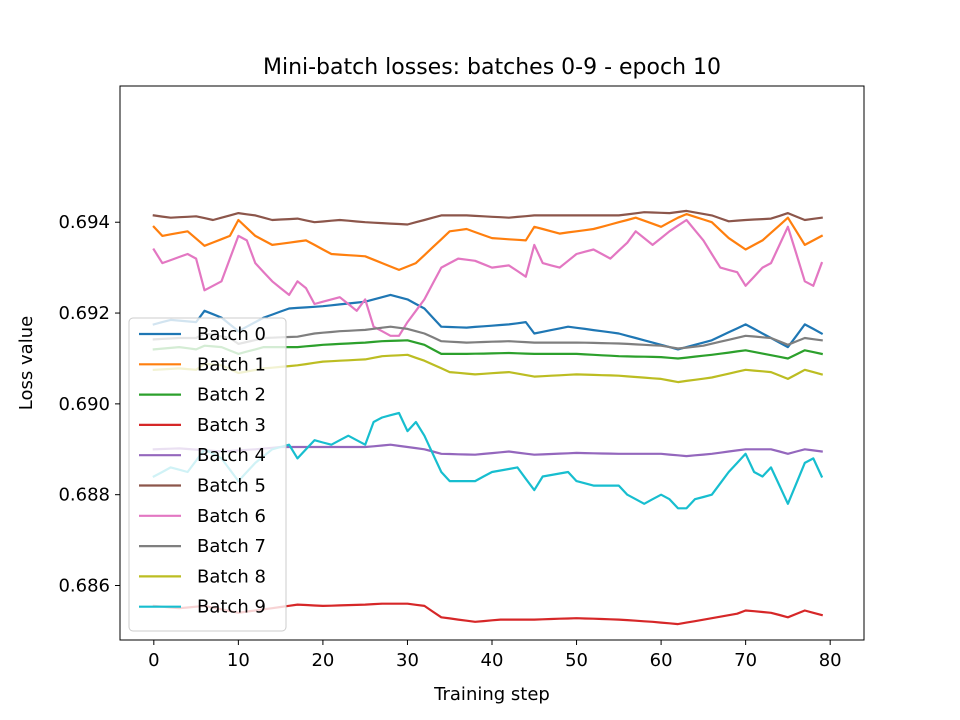  What do you see at coordinates (231, 516) in the screenshot?
I see `legend-label-batch-6: Batch 6` at bounding box center [231, 516].